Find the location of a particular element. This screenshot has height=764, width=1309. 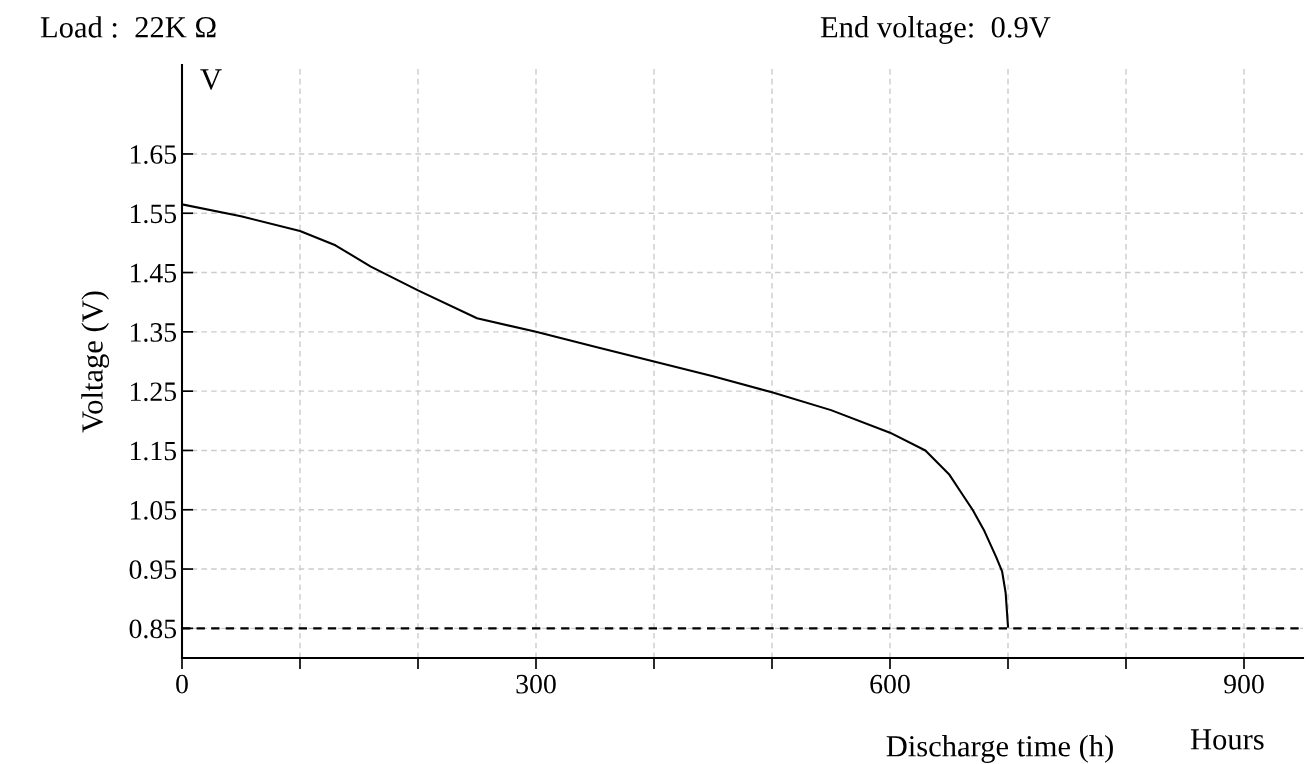

x-tick-label: 0 is located at coordinates (182, 684).